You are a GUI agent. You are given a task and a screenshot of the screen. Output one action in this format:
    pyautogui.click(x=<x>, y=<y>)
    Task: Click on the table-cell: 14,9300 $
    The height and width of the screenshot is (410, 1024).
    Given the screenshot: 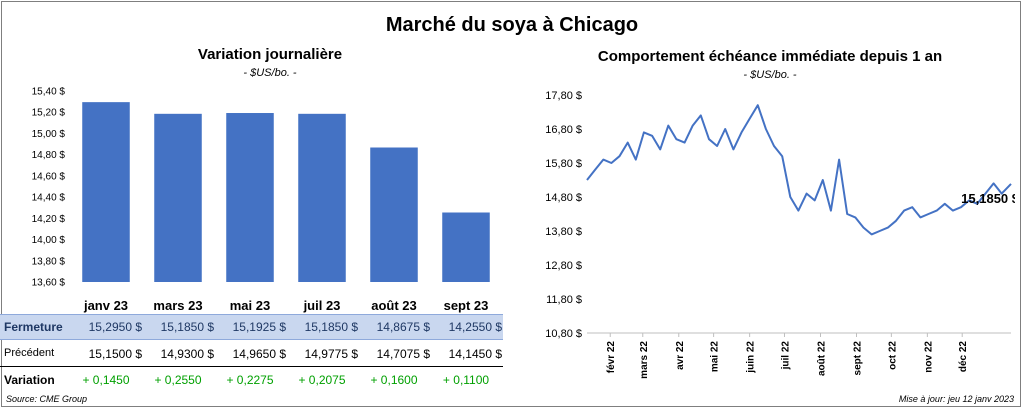 What is the action you would take?
    pyautogui.click(x=187, y=354)
    